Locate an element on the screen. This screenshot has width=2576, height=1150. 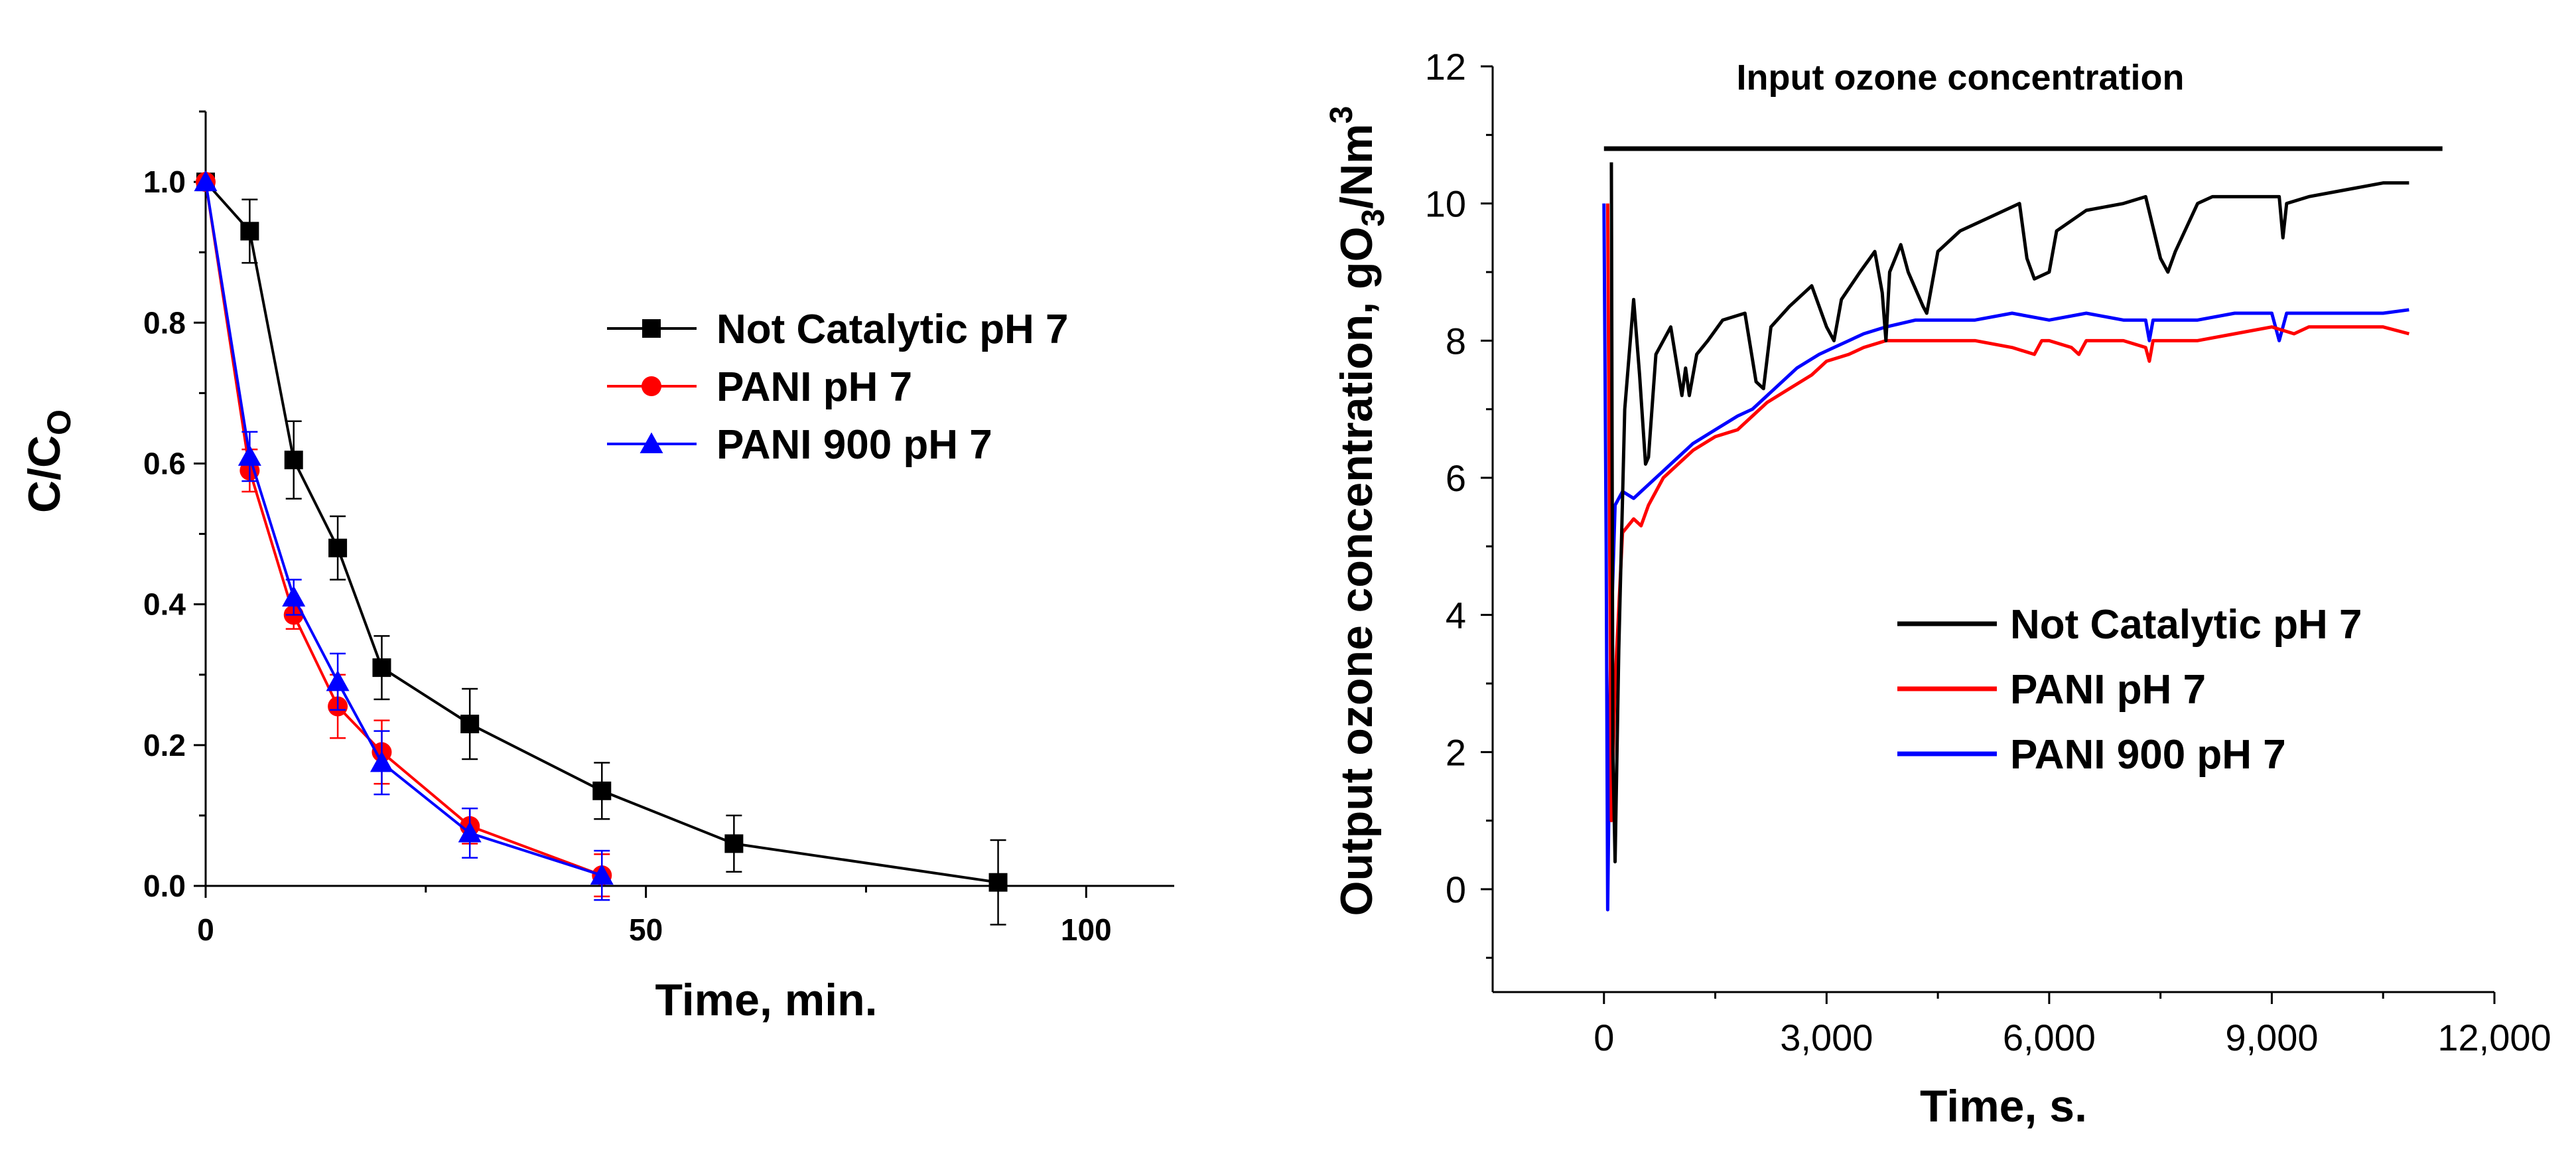
right-y-axis-title: Output ozone concentration, gO3/Nm3 is located at coordinates (1357, 511).